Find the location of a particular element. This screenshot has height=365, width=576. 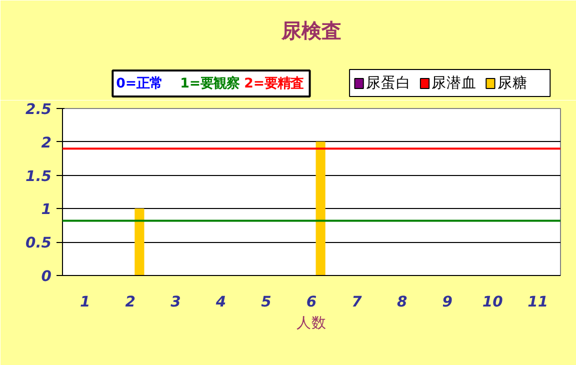

chart-title: 尿検査 is located at coordinates (311, 30).